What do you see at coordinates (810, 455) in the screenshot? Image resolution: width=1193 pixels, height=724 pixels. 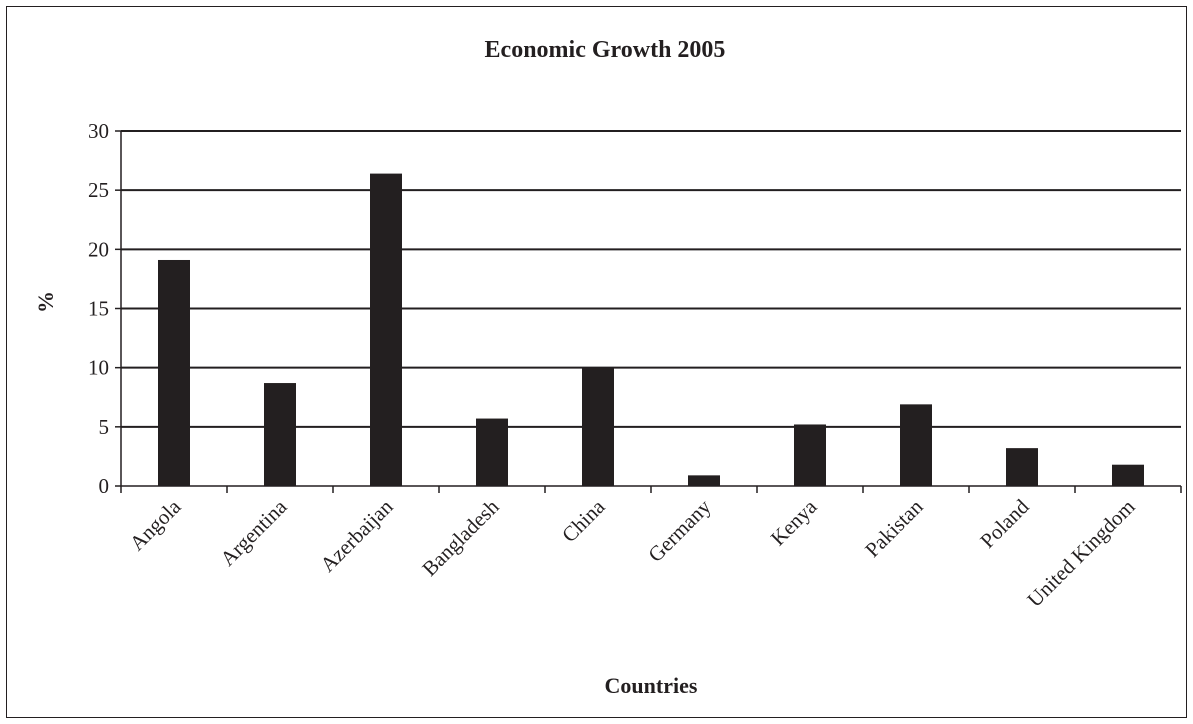 I see `bar-kenya` at bounding box center [810, 455].